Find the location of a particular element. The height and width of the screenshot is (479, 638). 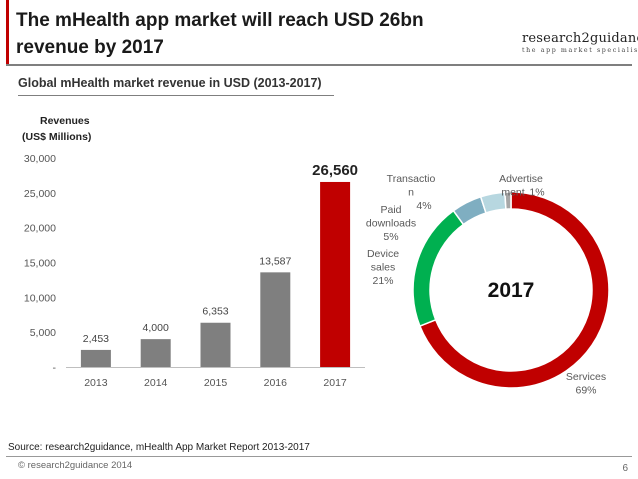

y-tick-label: 30,000 is located at coordinates (40, 159).